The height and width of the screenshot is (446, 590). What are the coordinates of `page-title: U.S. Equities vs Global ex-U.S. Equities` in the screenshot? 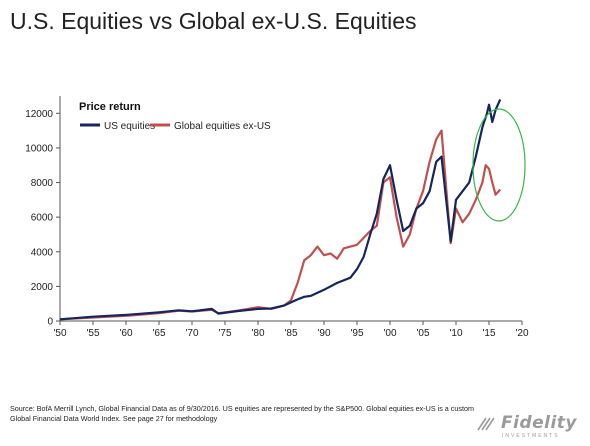 It's located at (213, 21).